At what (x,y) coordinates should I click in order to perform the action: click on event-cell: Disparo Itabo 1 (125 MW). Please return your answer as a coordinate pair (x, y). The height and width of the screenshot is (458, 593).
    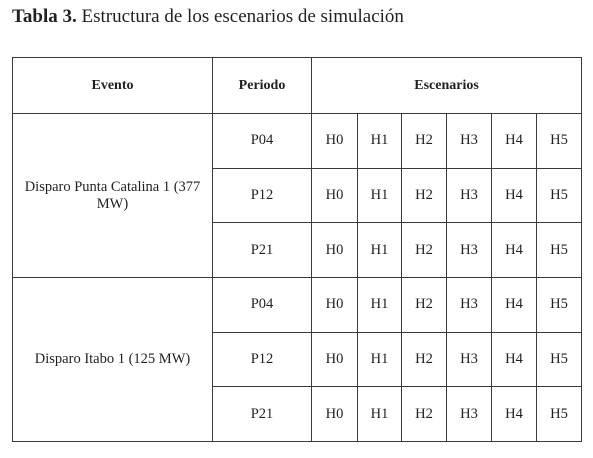
    Looking at the image, I should click on (112, 360).